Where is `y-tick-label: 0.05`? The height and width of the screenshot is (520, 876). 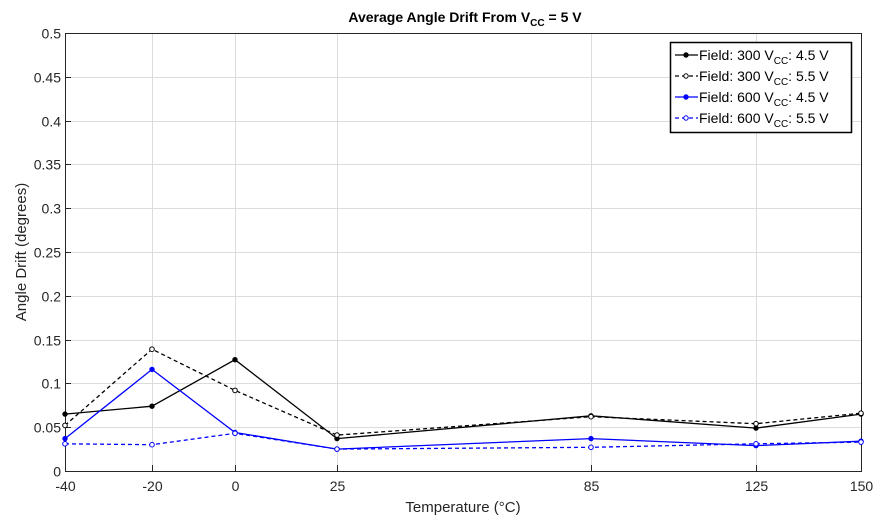 y-tick-label: 0.05 is located at coordinates (47, 428).